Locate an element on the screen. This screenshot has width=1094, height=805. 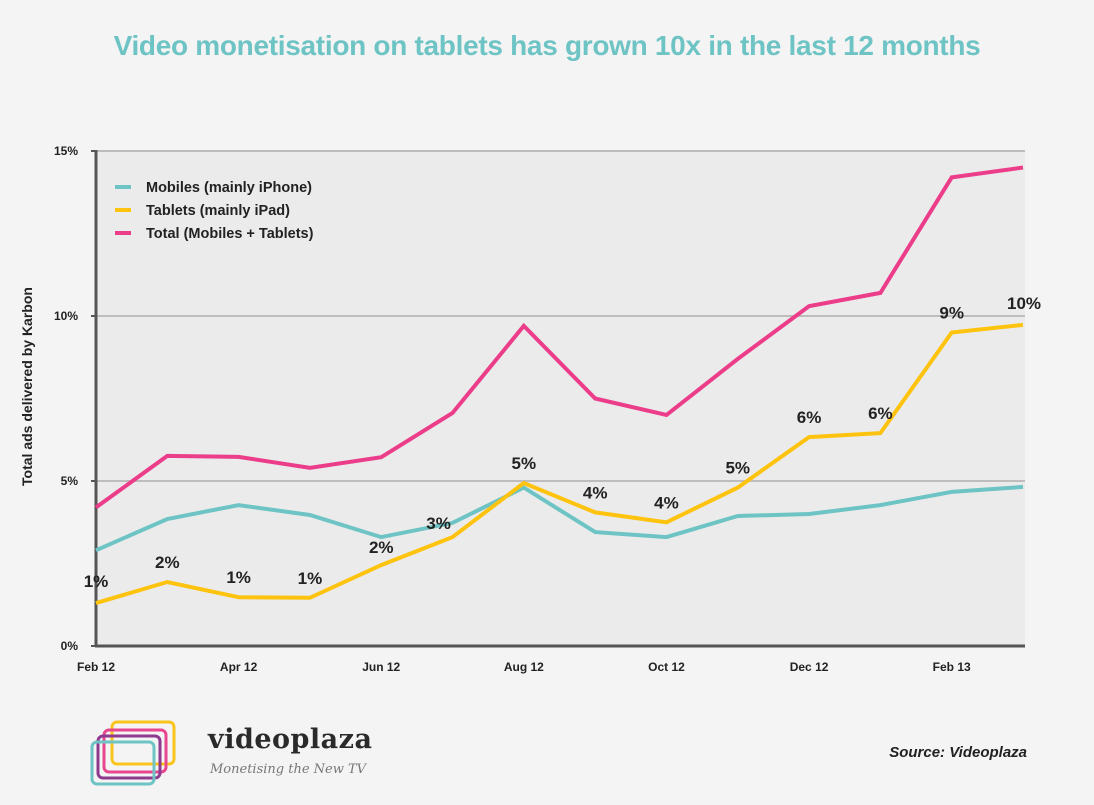
logo-icon is located at coordinates (133, 753).